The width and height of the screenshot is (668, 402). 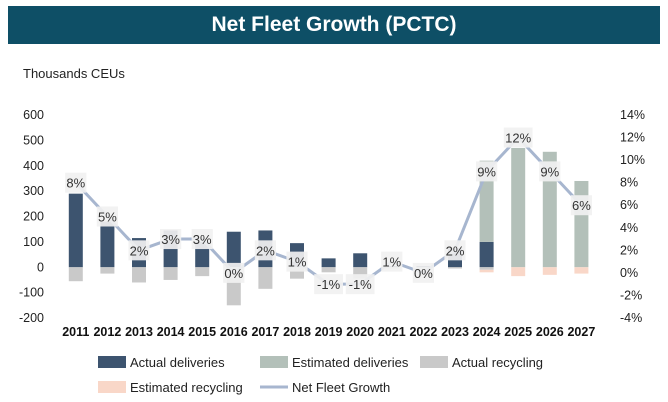 I want to click on x-tick-label: 2021, so click(x=392, y=332).